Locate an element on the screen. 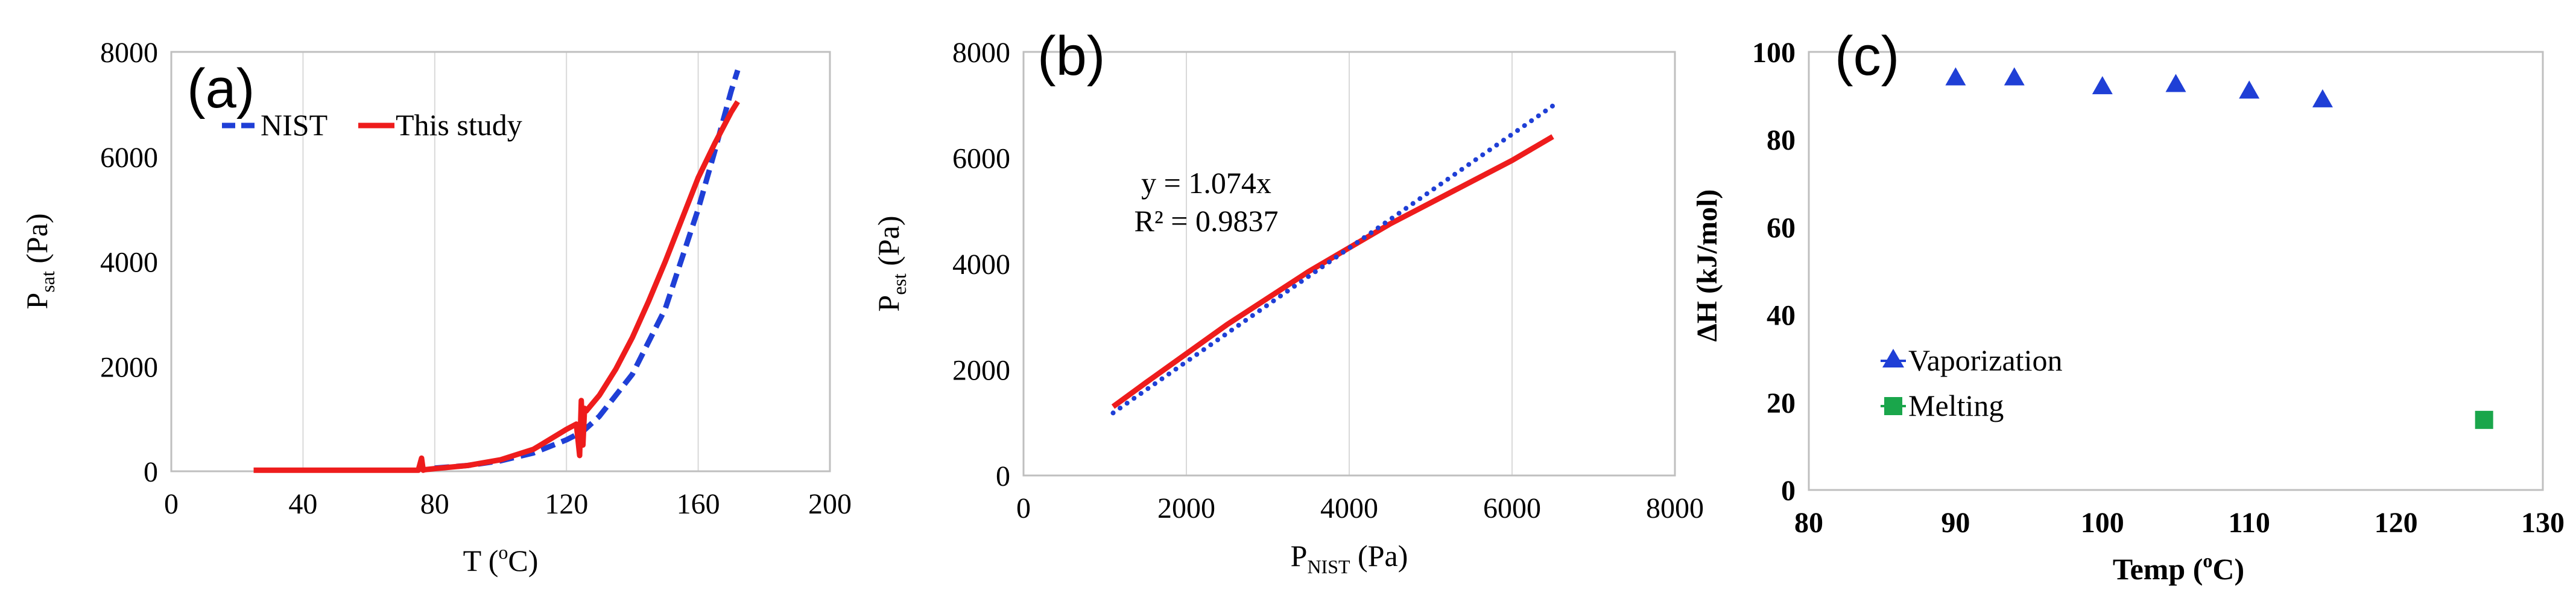  pb-x-tick-label-0: 0 is located at coordinates (1023, 508).